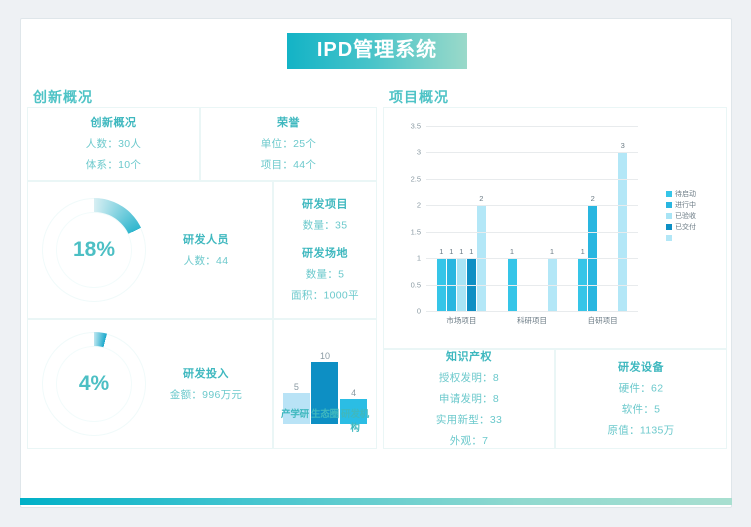  What do you see at coordinates (150, 250) in the screenshot?
I see `card-rd-people: 18% 研发人员 人数：44` at bounding box center [150, 250].